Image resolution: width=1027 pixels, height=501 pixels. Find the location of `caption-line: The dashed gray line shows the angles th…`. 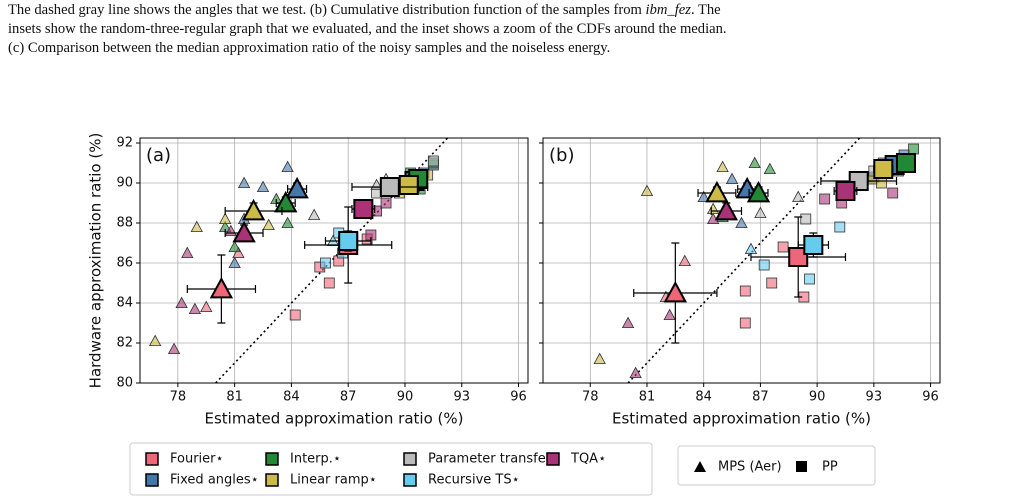

caption-line: The dashed gray line shows the angles th… is located at coordinates (364, 10).